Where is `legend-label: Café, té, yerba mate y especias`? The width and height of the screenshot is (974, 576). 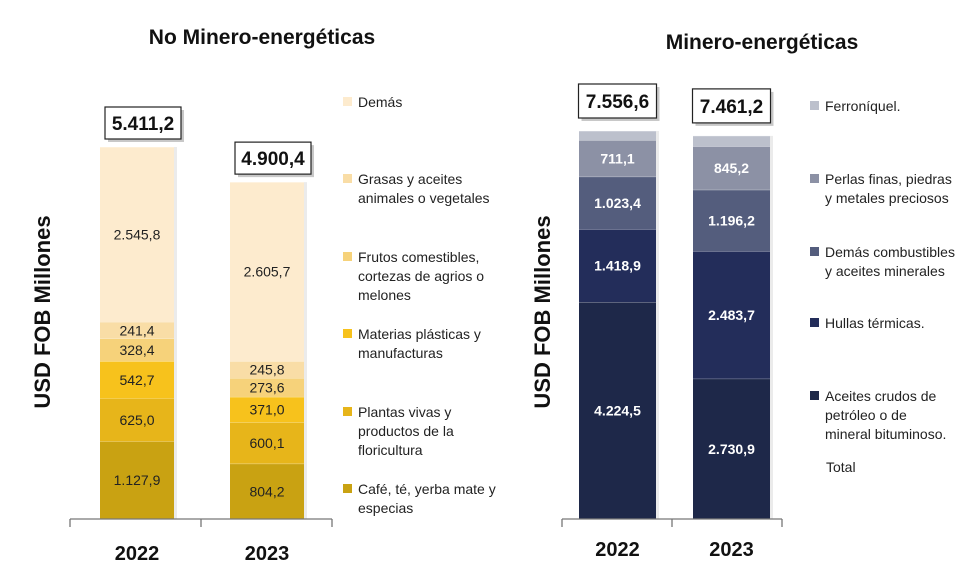 legend-label: Café, té, yerba mate y especias is located at coordinates (427, 498).